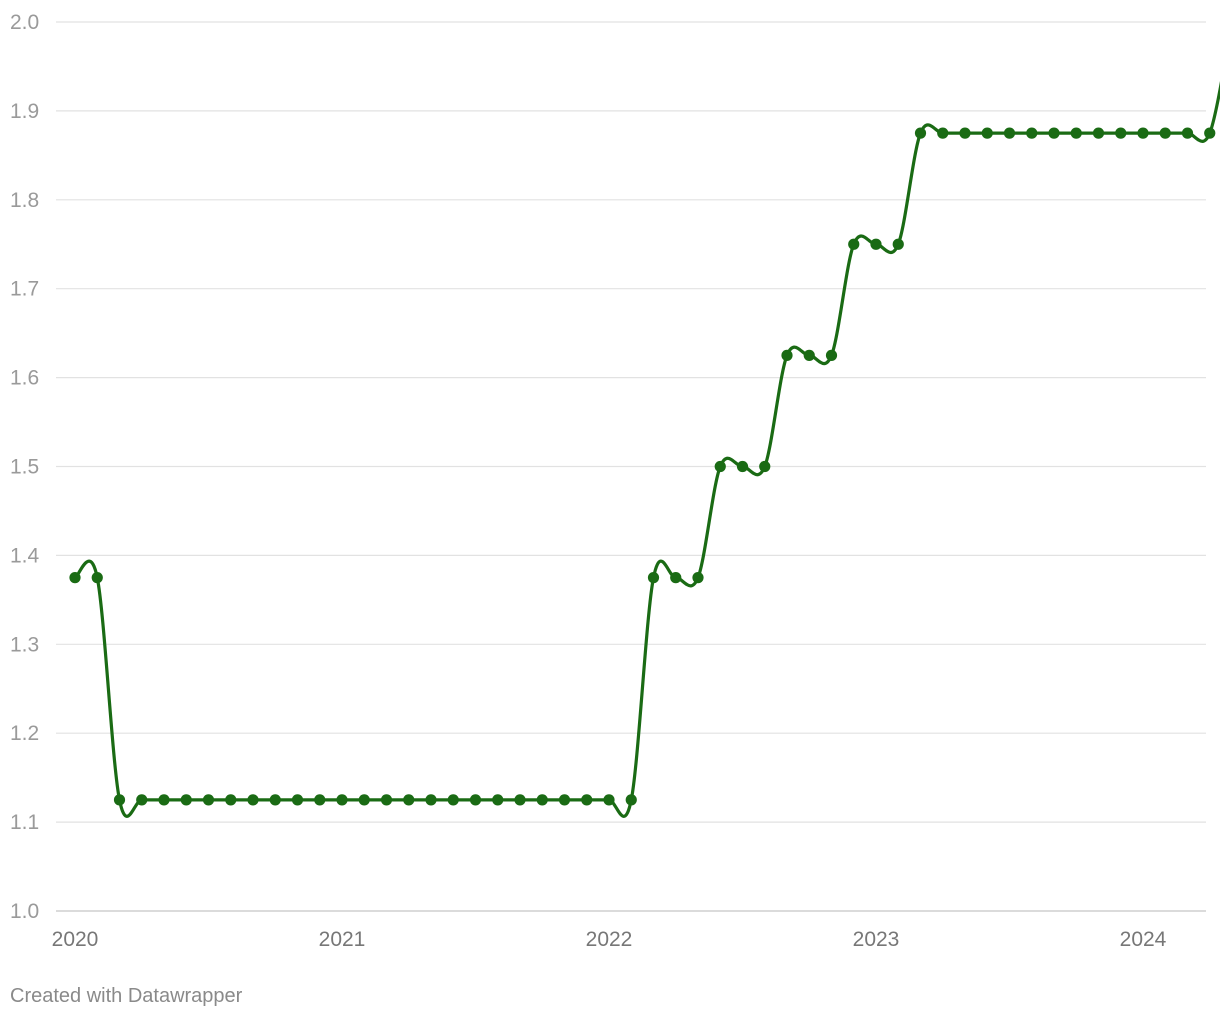 This screenshot has height=1020, width=1220. I want to click on credit-text: Created with Datawrapper, so click(126, 996).